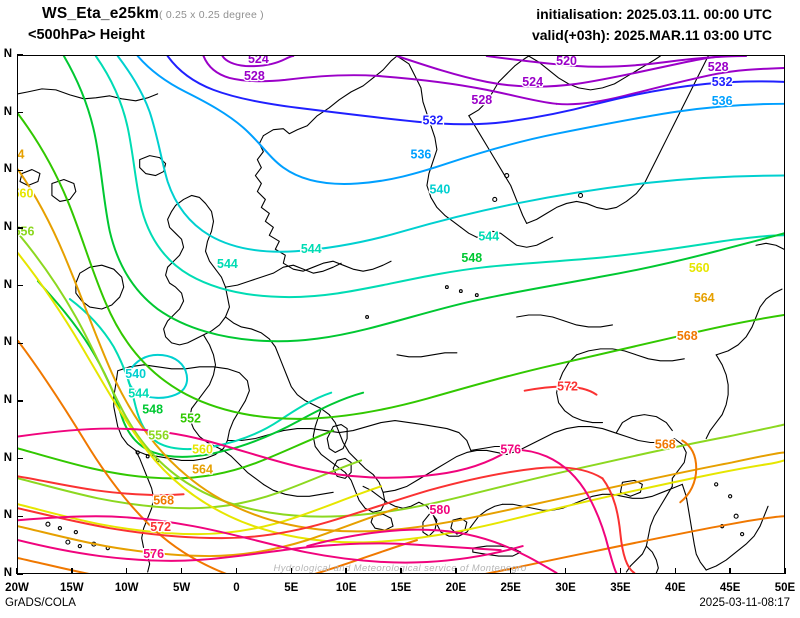 The height and width of the screenshot is (618, 800). What do you see at coordinates (7, 515) in the screenshot?
I see `lat-label-8: N` at bounding box center [7, 515].